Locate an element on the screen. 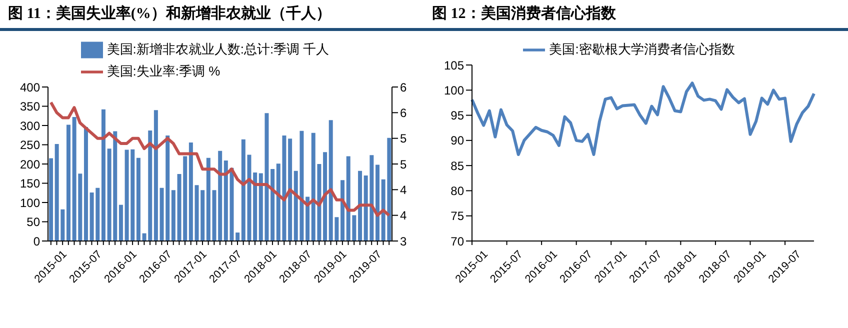  y-tick-label: 85 is located at coordinates (457, 165).